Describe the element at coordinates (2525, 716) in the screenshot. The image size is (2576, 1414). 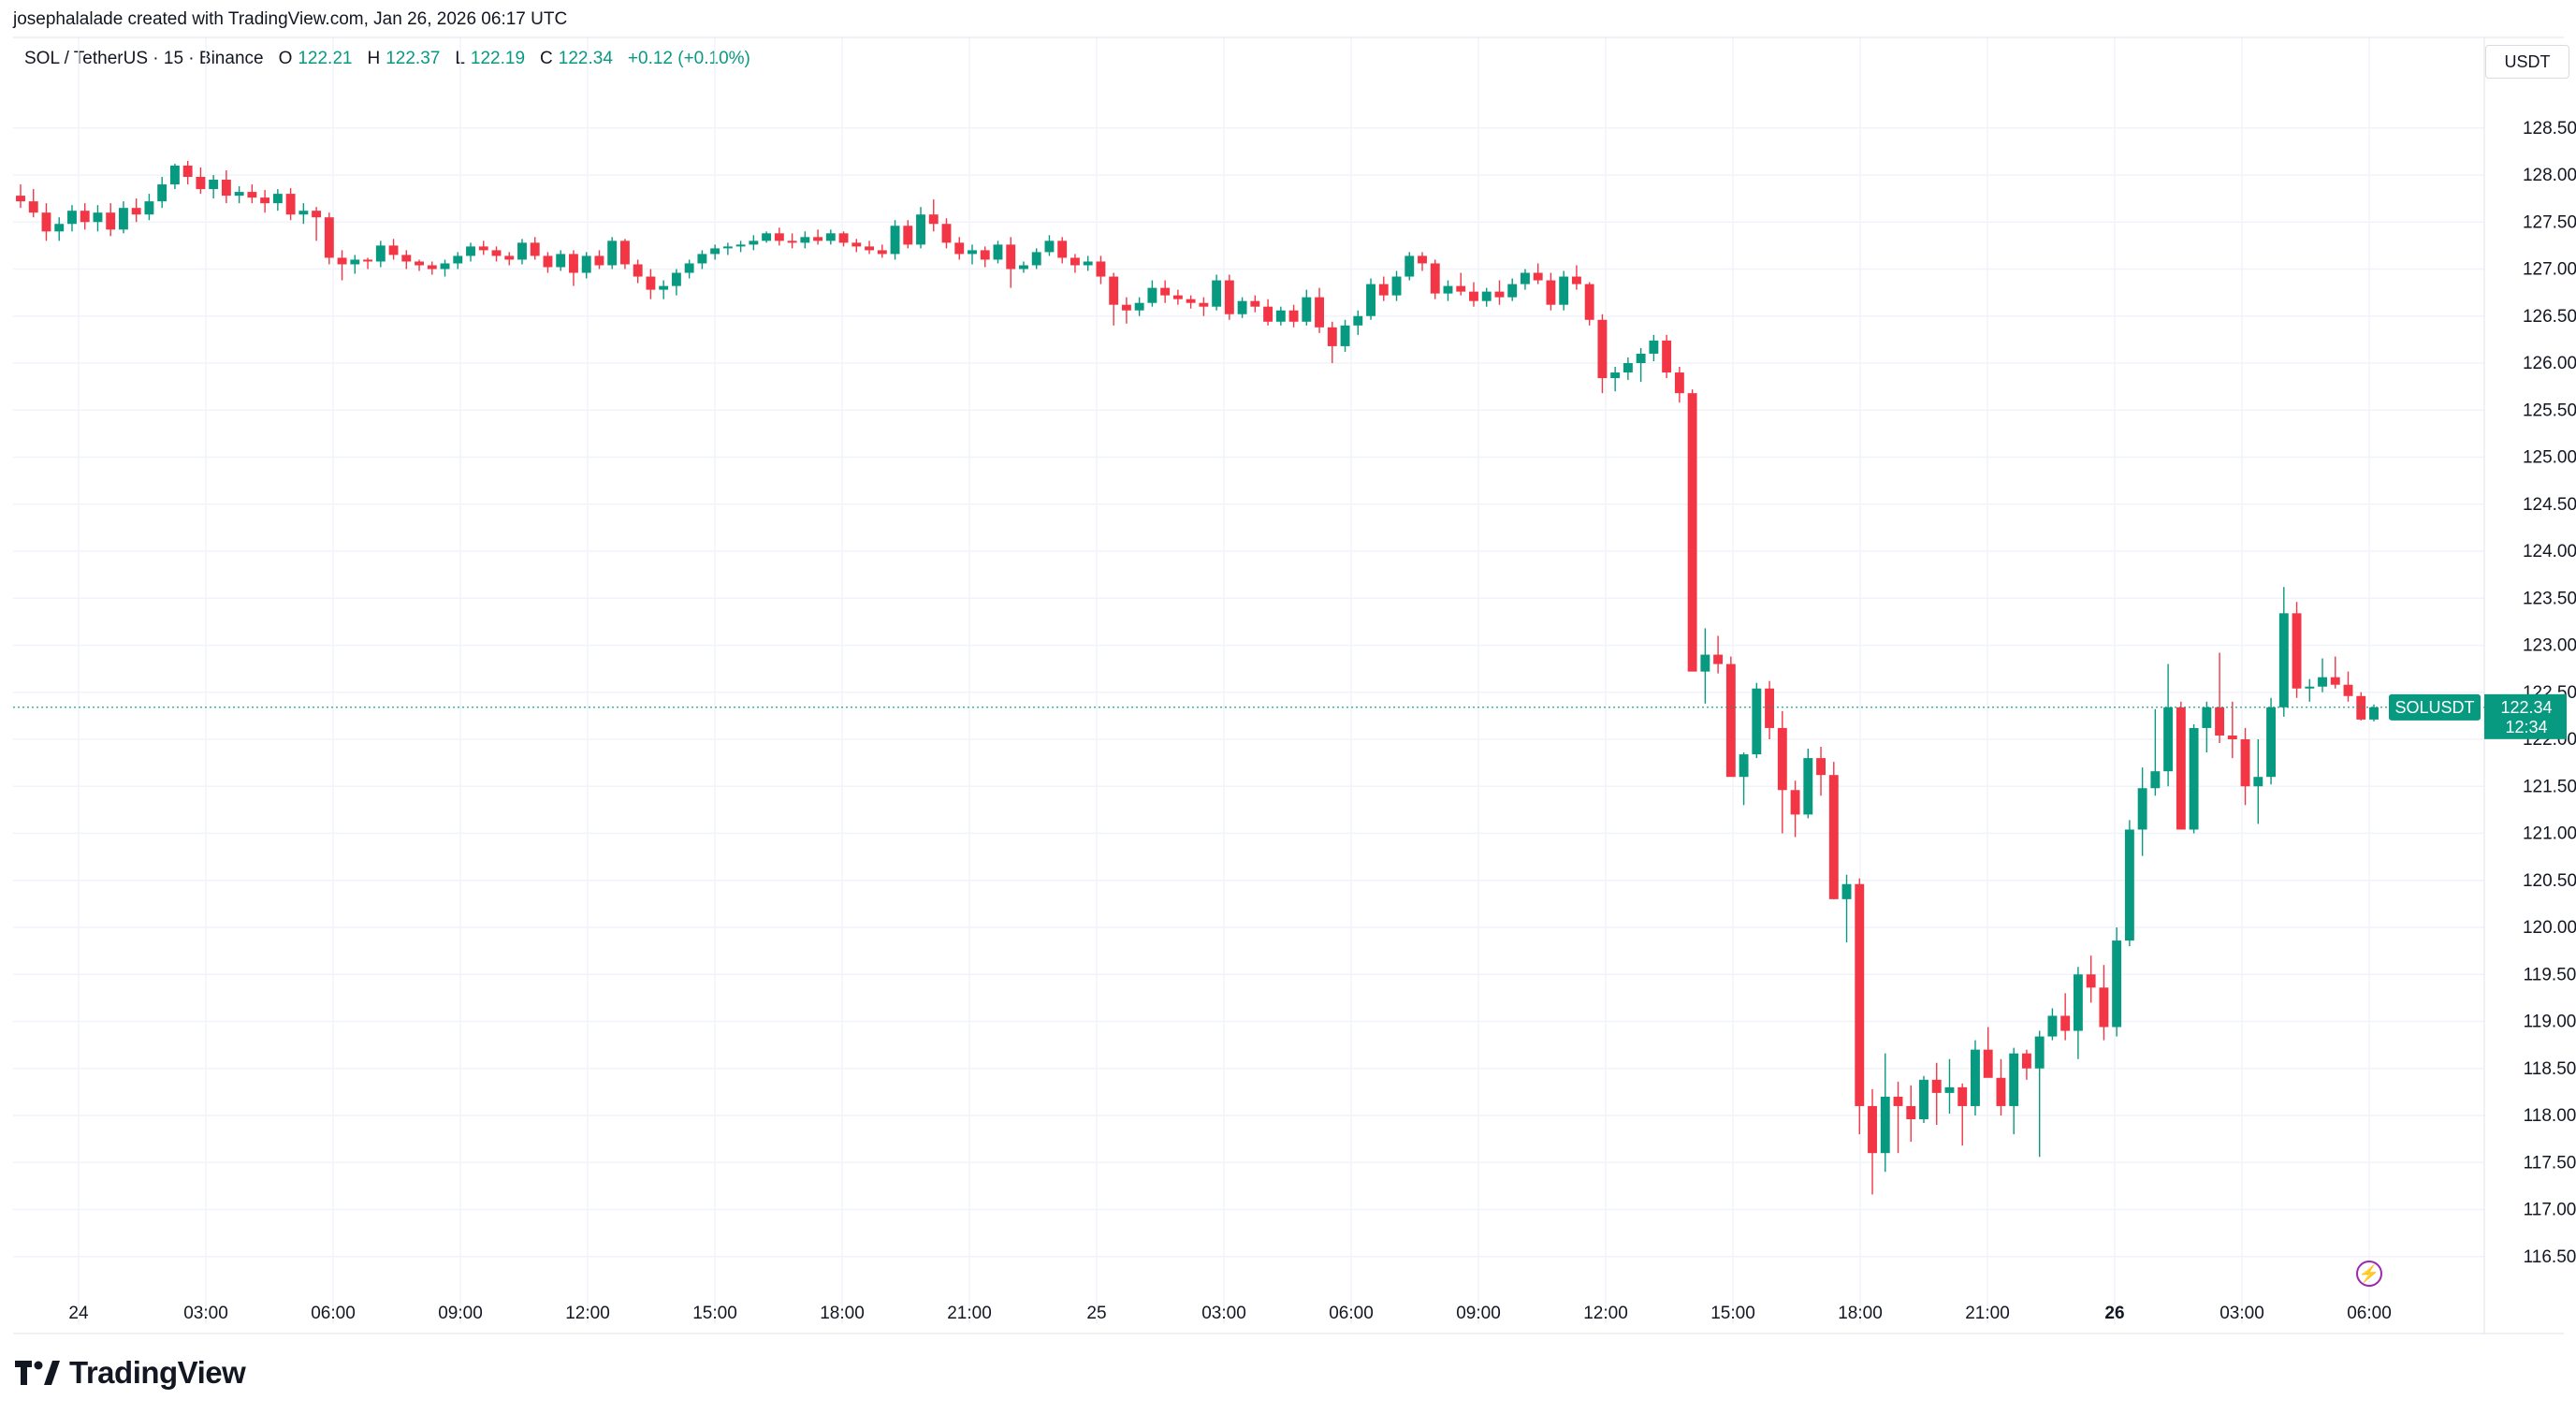
I see `last-price-box` at that location.